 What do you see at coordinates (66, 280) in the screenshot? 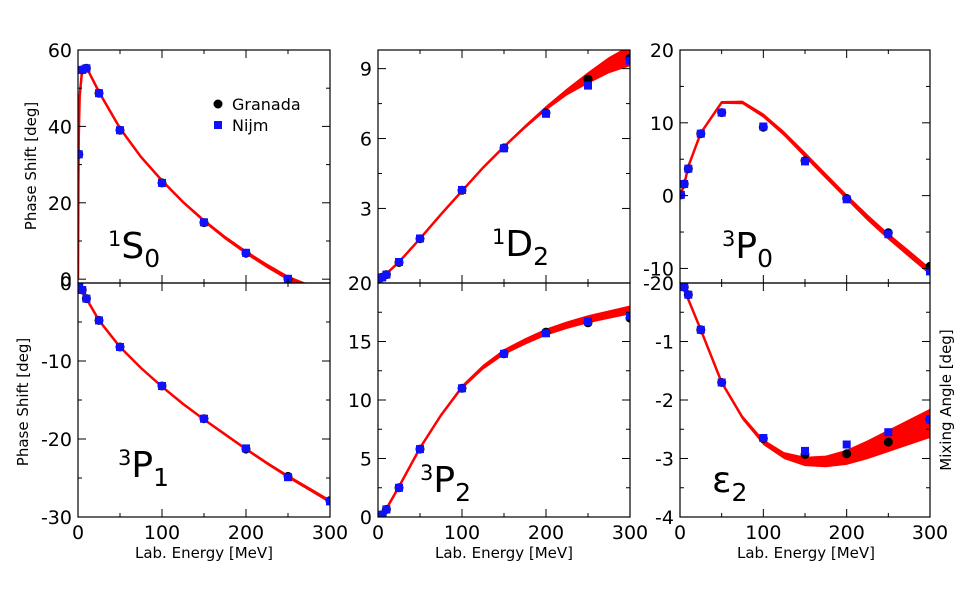
I see `y-tick-label-1S0-0: 0` at bounding box center [66, 280].